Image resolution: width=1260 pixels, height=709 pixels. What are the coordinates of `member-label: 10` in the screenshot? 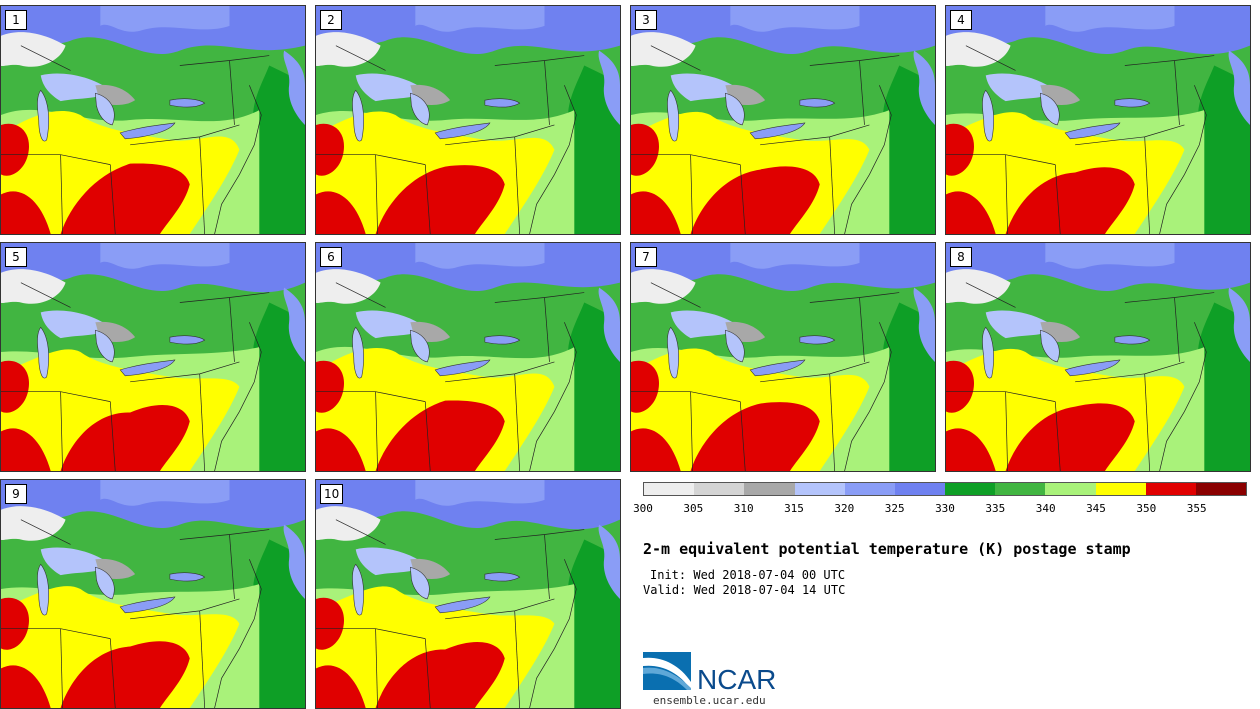 It's located at (332, 494).